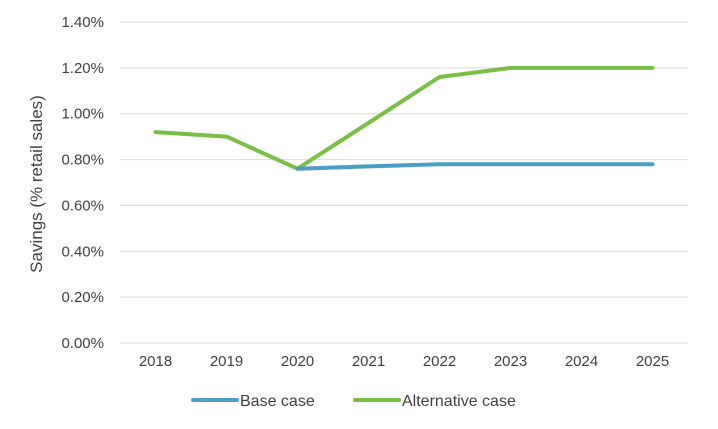  What do you see at coordinates (82, 251) in the screenshot?
I see `y-tick-label: 0.40%` at bounding box center [82, 251].